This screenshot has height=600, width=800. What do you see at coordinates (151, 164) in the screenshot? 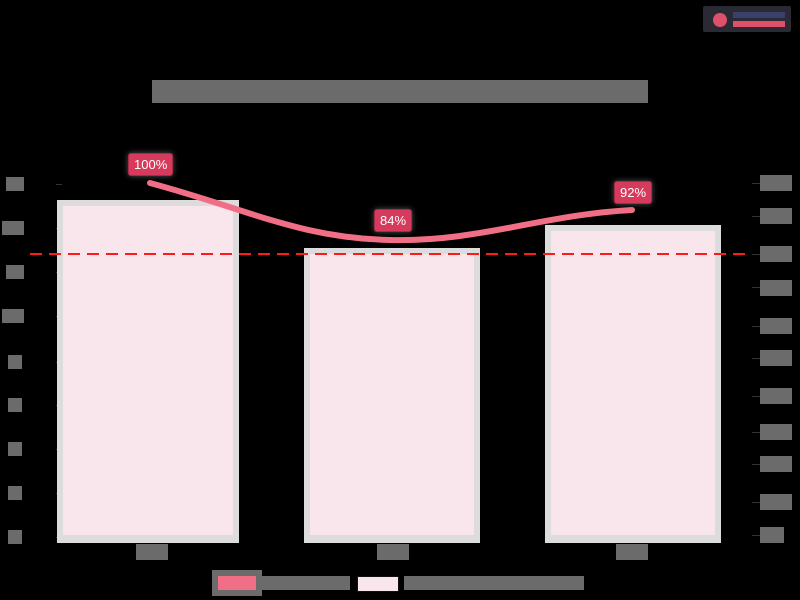
I see `data-label-1: 100%` at bounding box center [151, 164].